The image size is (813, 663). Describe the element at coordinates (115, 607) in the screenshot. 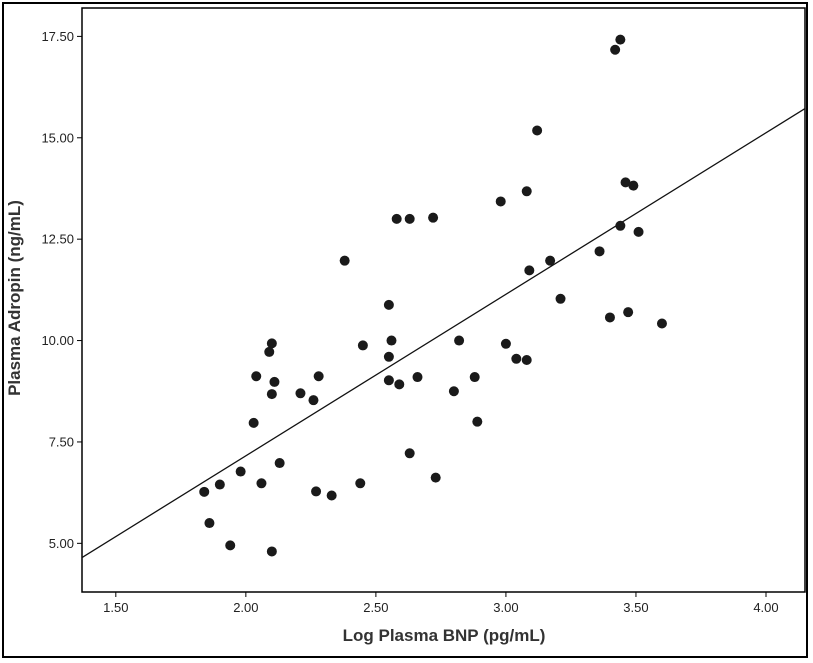

I see `x-tick-label: 1.50` at that location.